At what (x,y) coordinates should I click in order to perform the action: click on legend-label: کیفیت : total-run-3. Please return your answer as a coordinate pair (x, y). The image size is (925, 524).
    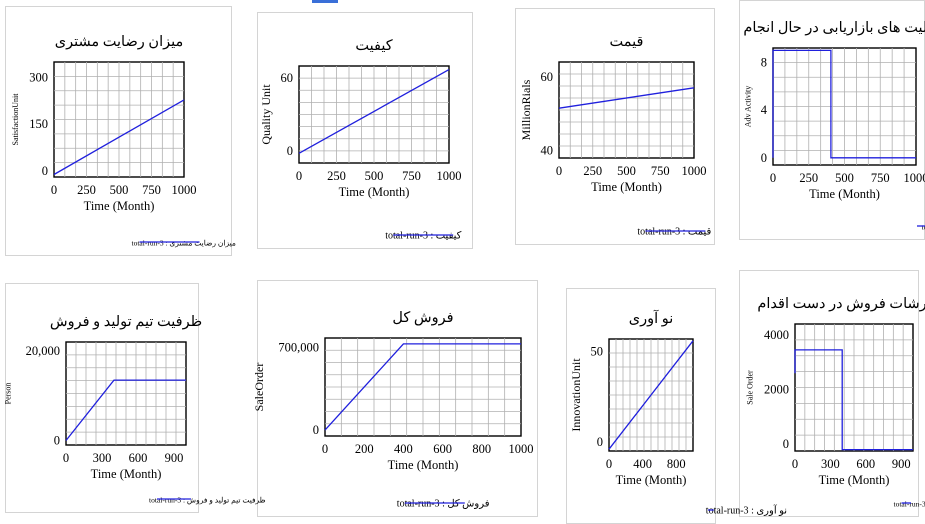
    Looking at the image, I should click on (423, 236).